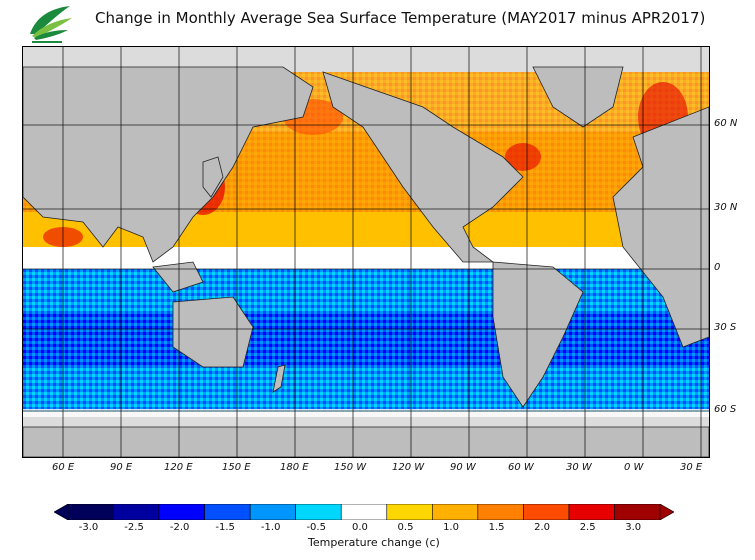  What do you see at coordinates (294, 467) in the screenshot?
I see `lon-label: 180 E` at bounding box center [294, 467].